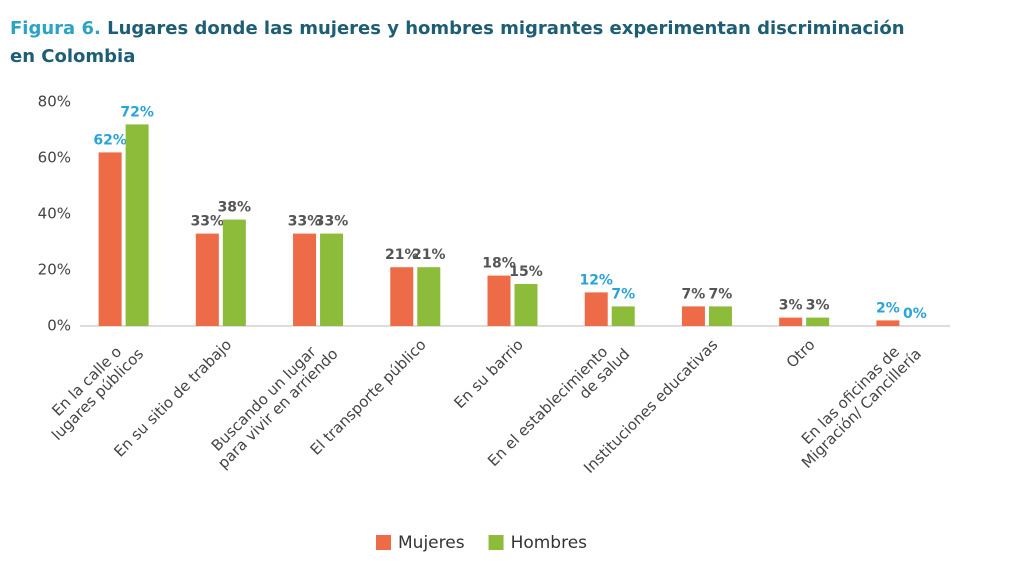  What do you see at coordinates (263, 398) in the screenshot?
I see `x-tick-label-line: Buscando un lugar` at bounding box center [263, 398].